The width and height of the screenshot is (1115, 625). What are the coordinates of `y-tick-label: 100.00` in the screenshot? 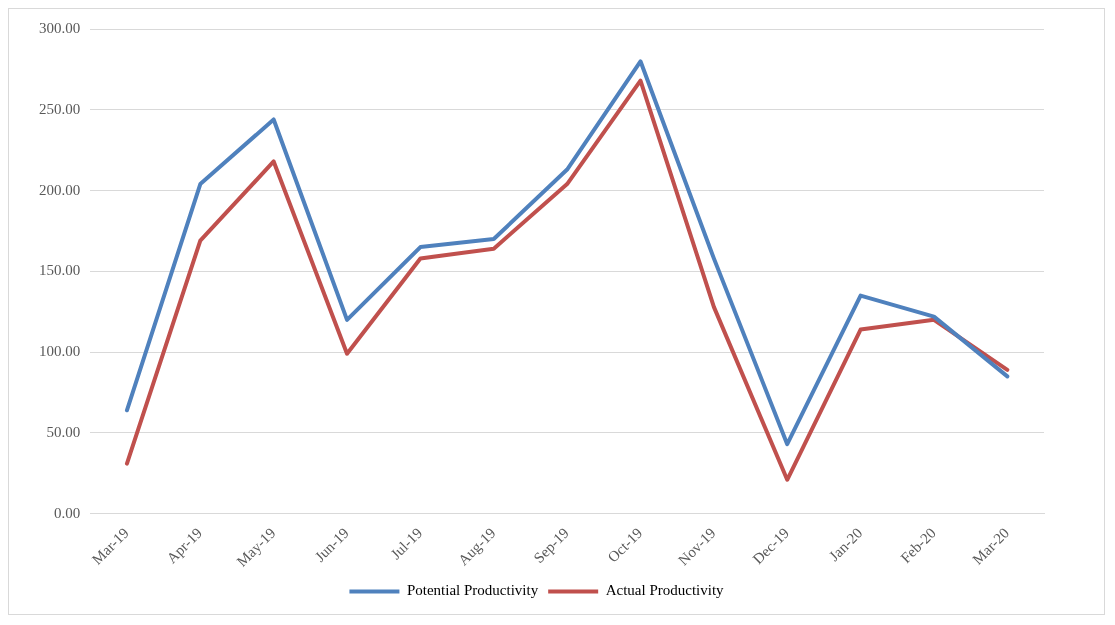 It's located at (60, 351).